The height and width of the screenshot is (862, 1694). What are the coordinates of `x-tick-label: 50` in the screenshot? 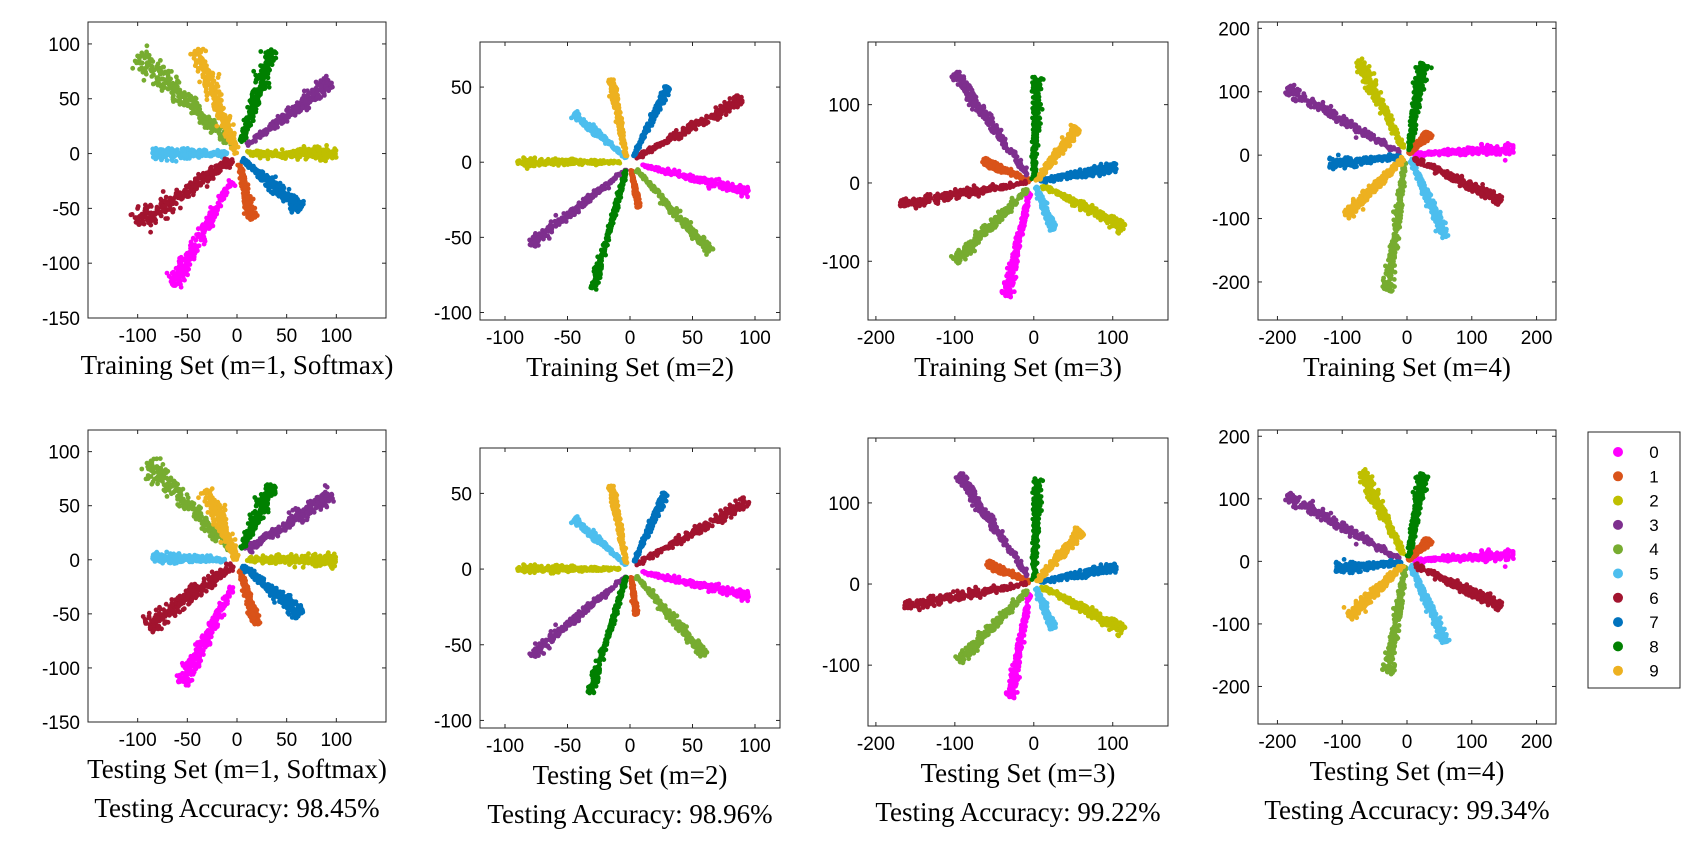 It's located at (286, 336).